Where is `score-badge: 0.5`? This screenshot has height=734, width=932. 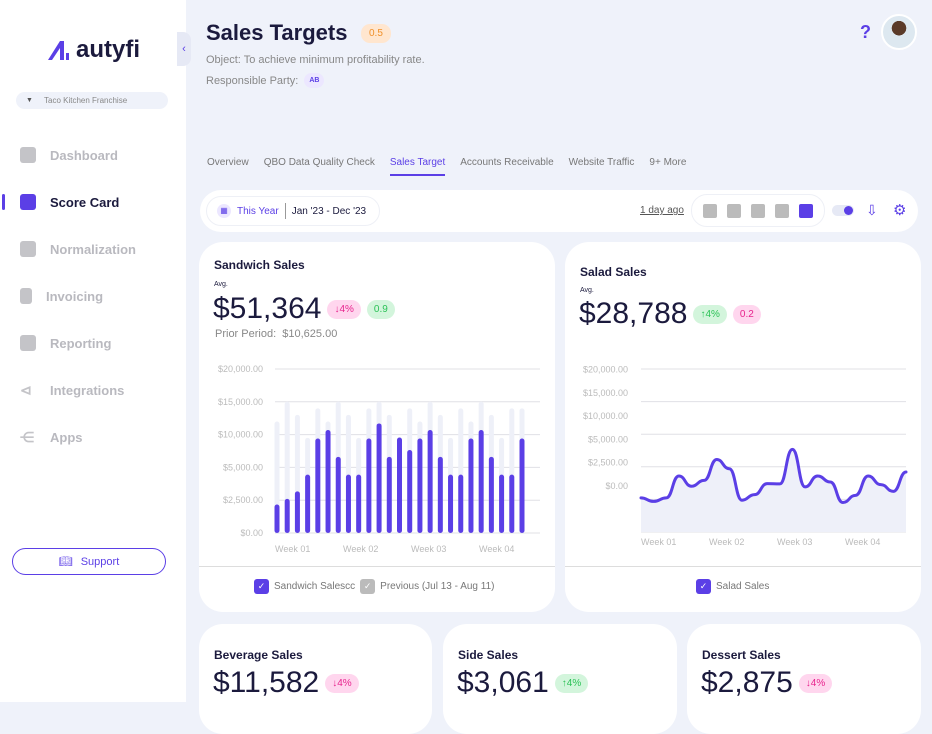 score-badge: 0.5 is located at coordinates (376, 33).